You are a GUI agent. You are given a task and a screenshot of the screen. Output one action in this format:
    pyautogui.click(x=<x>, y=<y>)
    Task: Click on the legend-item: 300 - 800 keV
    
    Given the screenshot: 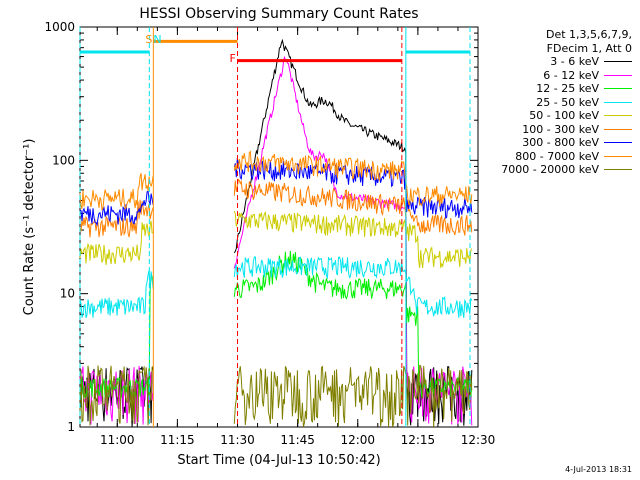 What is the action you would take?
    pyautogui.click(x=559, y=143)
    